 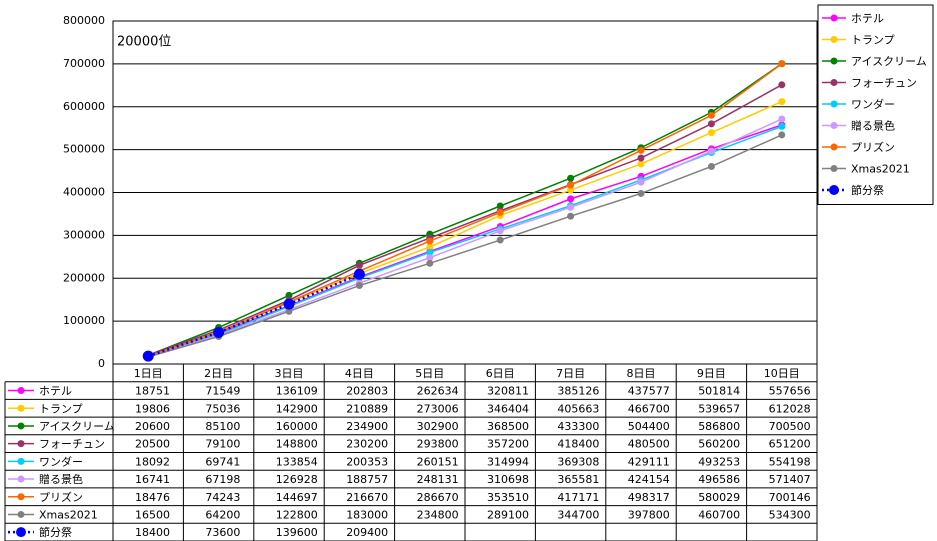 What do you see at coordinates (438, 391) in the screenshot?
I see `table-value: 262634` at bounding box center [438, 391].